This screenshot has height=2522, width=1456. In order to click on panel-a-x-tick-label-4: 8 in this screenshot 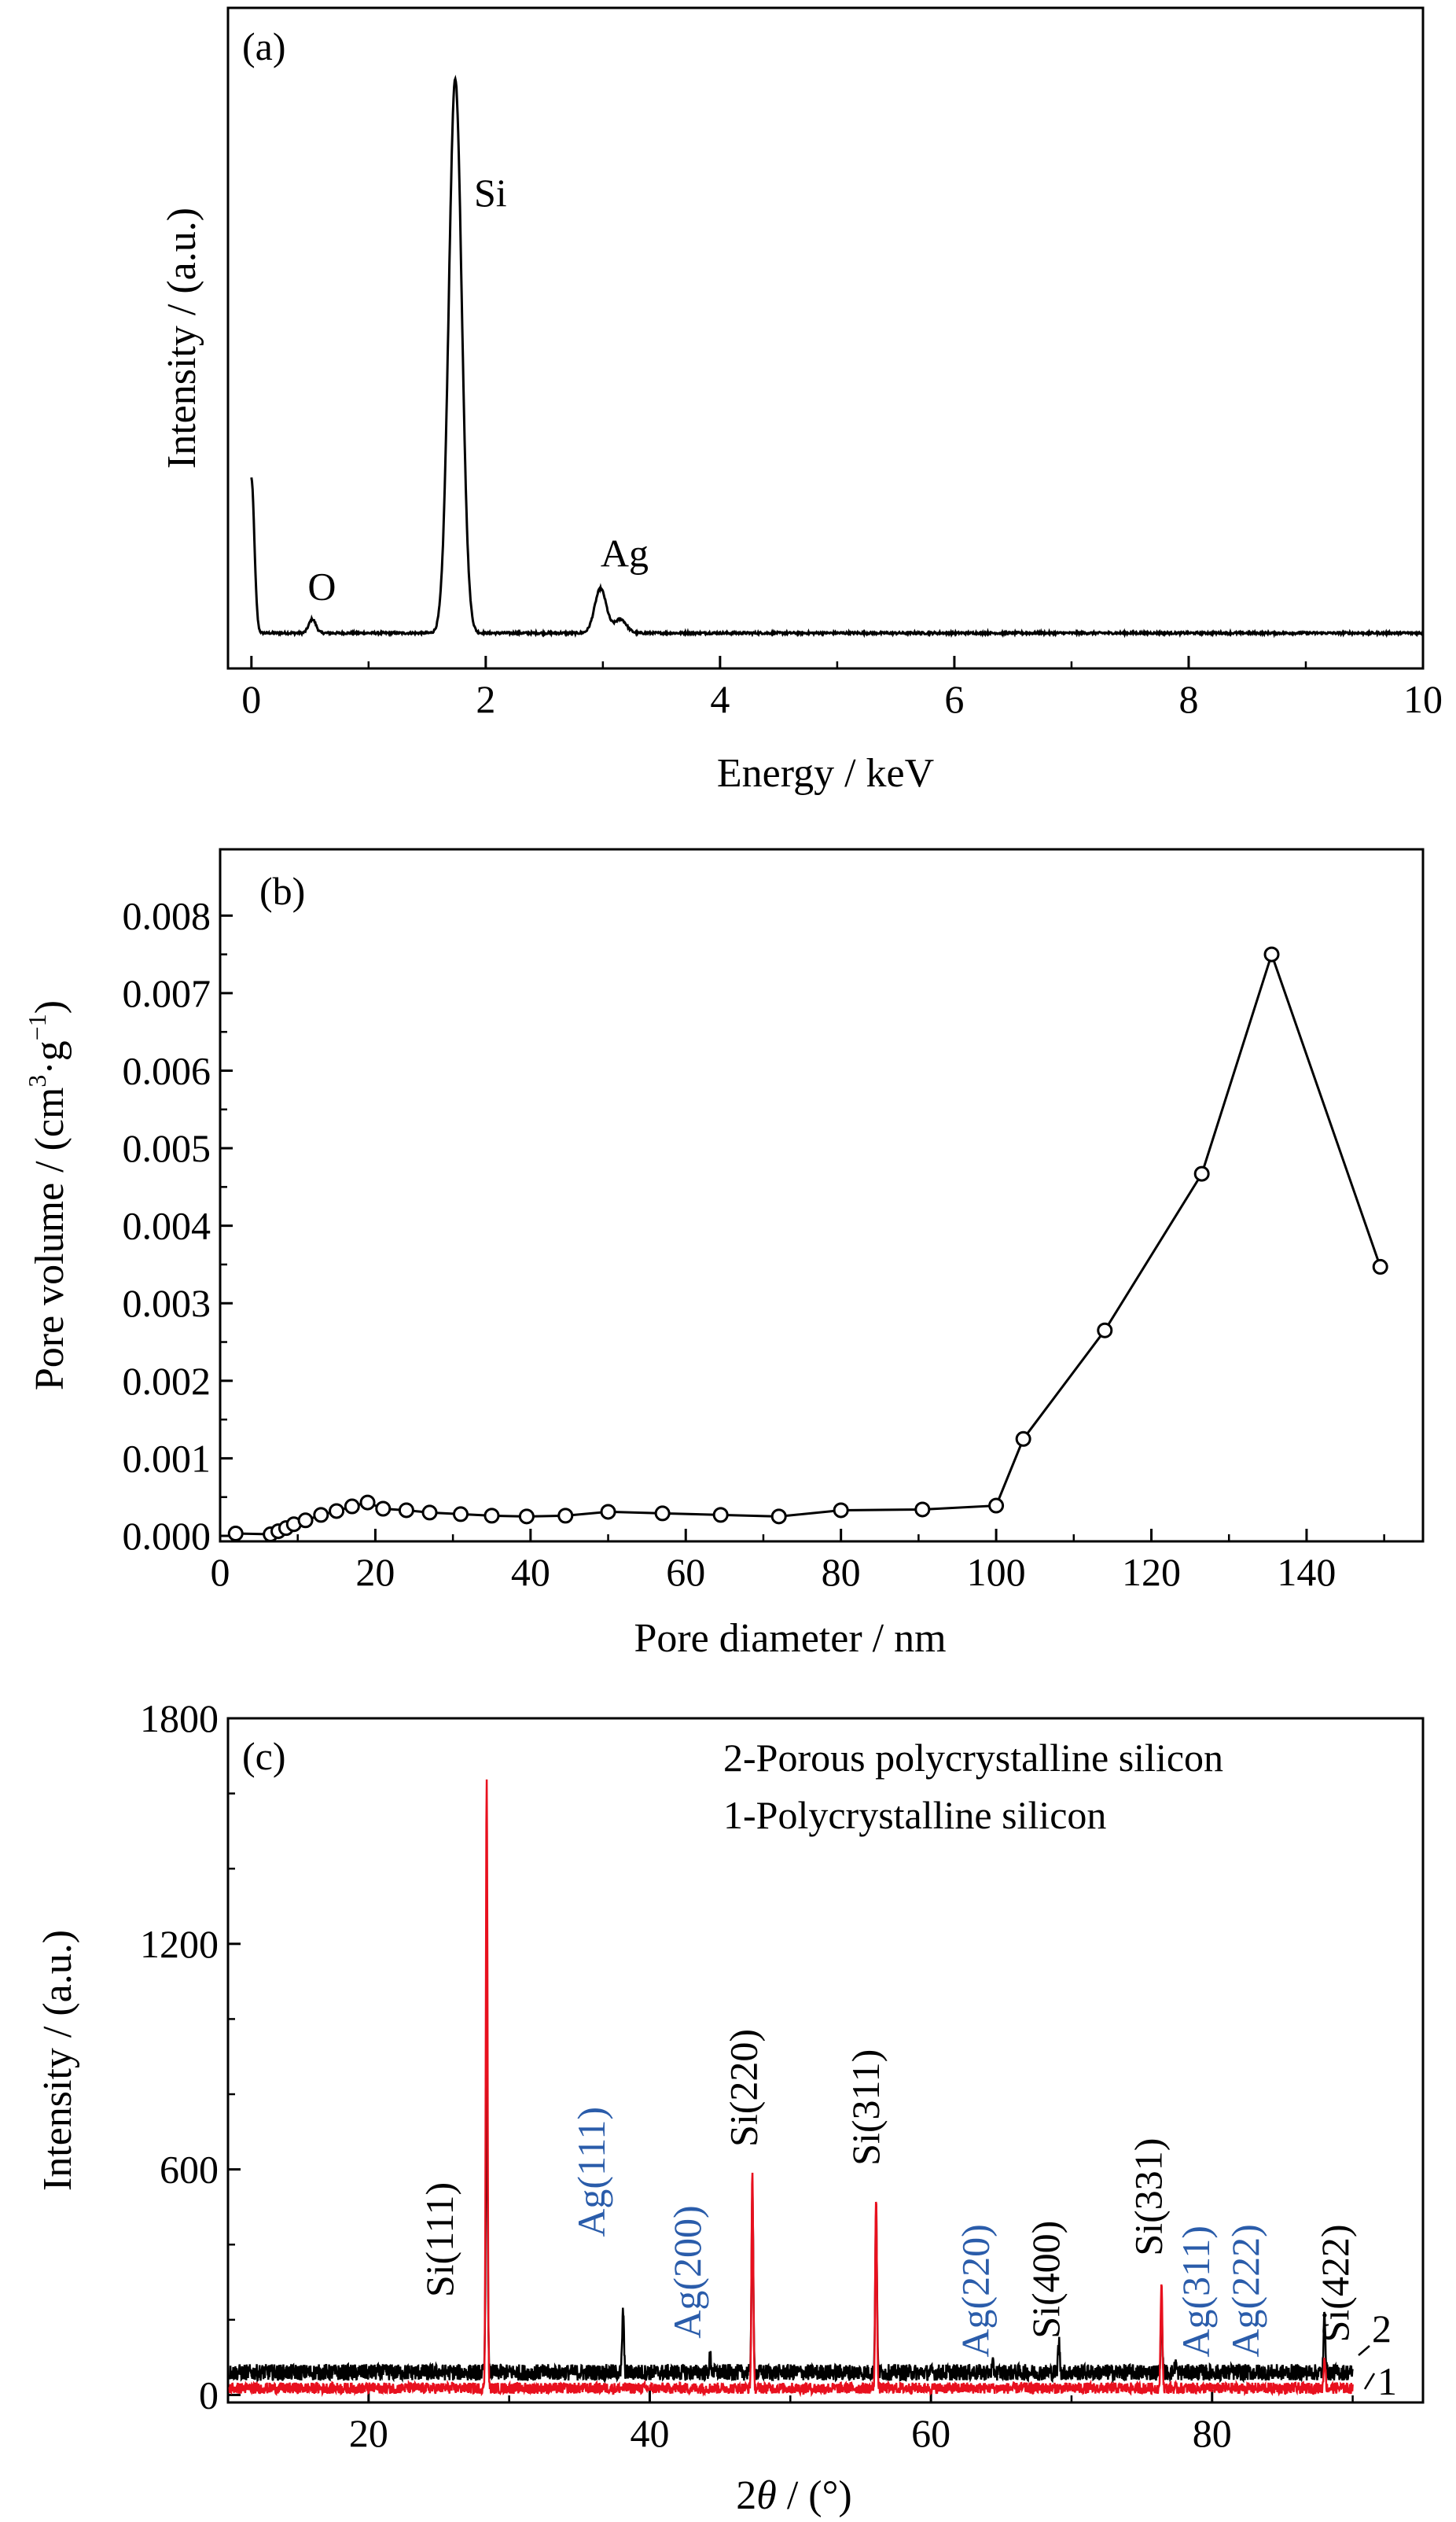, I will do `click(1188, 699)`.